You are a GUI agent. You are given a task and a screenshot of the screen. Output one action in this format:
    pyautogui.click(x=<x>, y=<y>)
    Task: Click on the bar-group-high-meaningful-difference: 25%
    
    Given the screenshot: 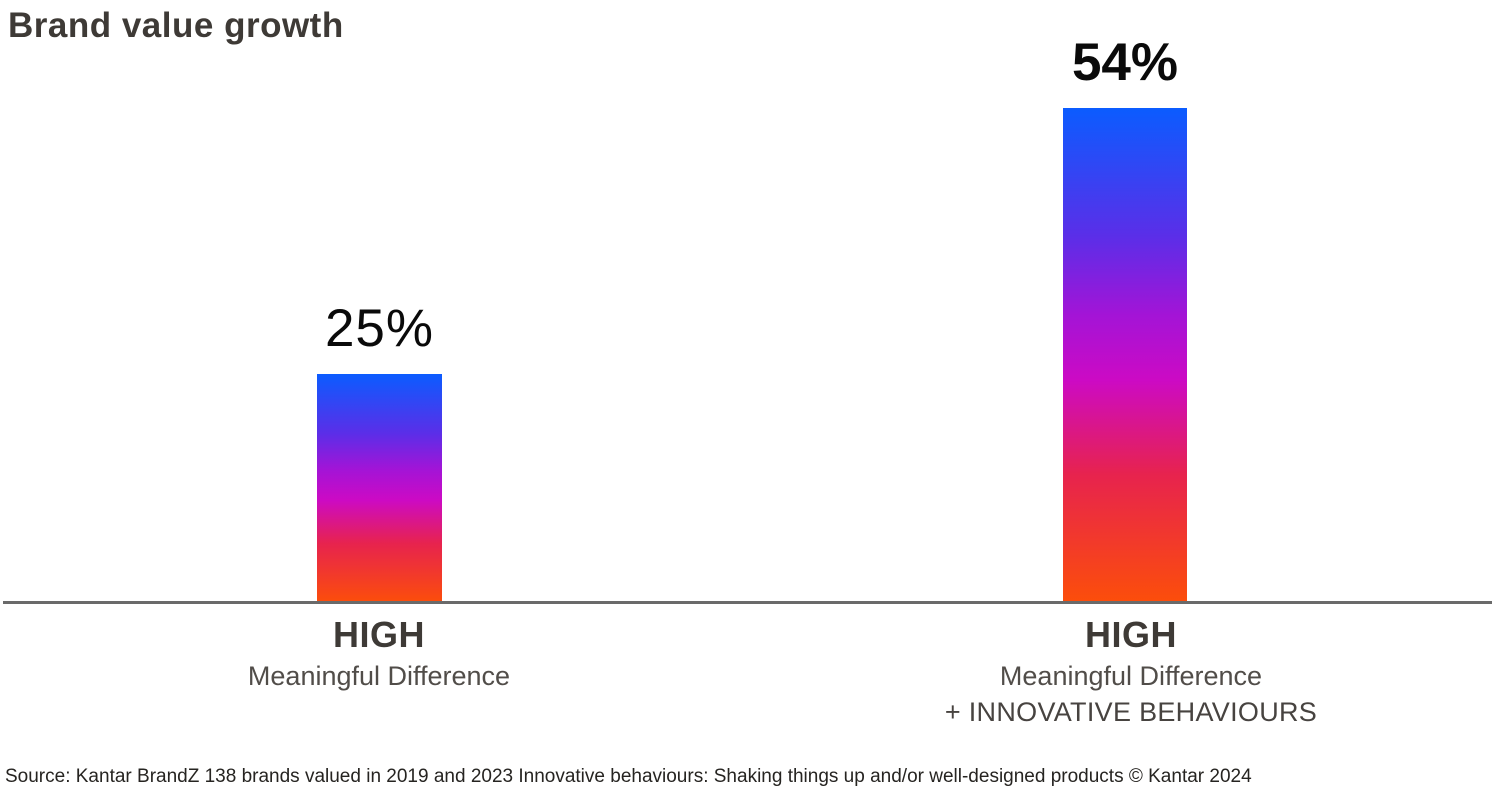 What is the action you would take?
    pyautogui.click(x=379, y=452)
    